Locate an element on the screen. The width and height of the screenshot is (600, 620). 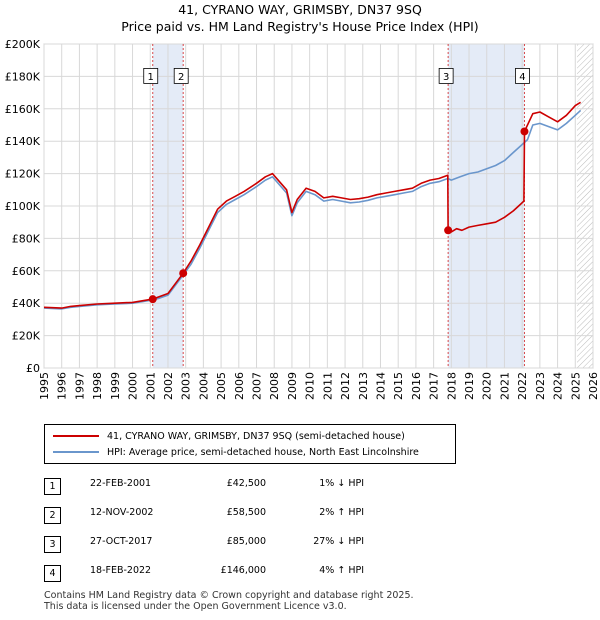
legend-swatch-property is located at coordinates (76, 436).